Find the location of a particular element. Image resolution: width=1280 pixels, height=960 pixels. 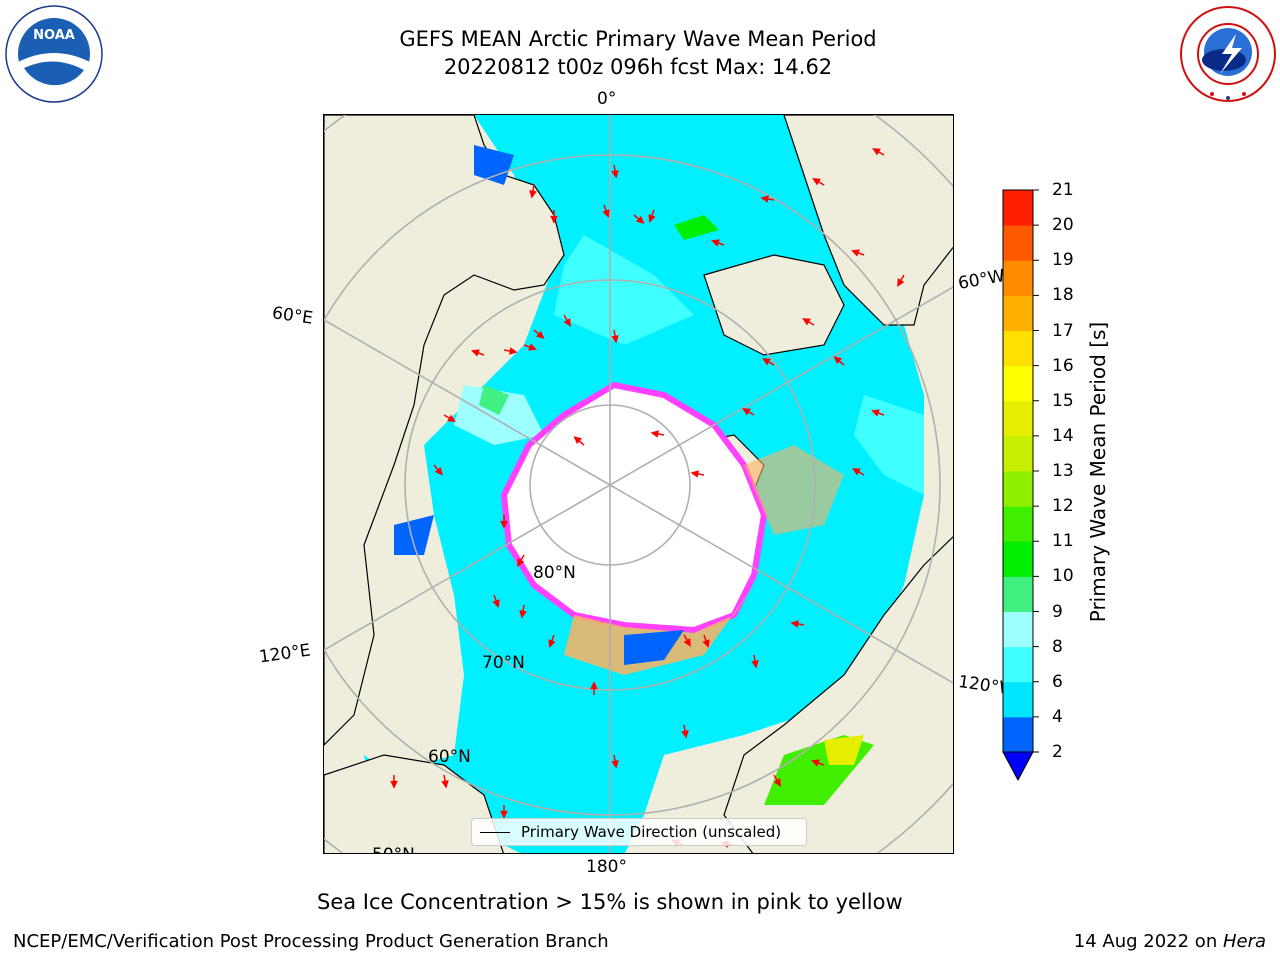

lat-label-50: 50°N is located at coordinates (393, 849).